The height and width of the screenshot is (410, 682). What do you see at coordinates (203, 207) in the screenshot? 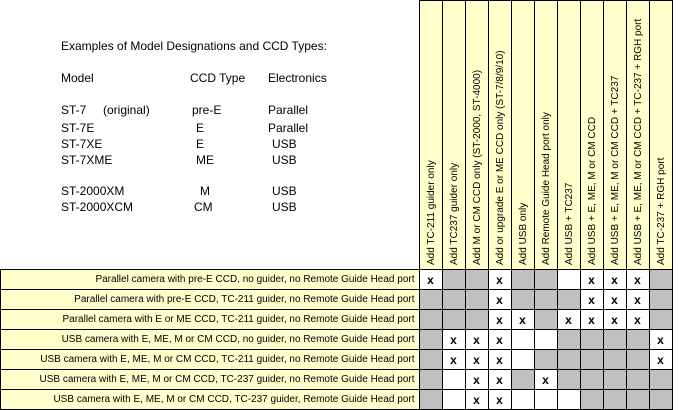
I see `example-ccd-type: CM` at bounding box center [203, 207].